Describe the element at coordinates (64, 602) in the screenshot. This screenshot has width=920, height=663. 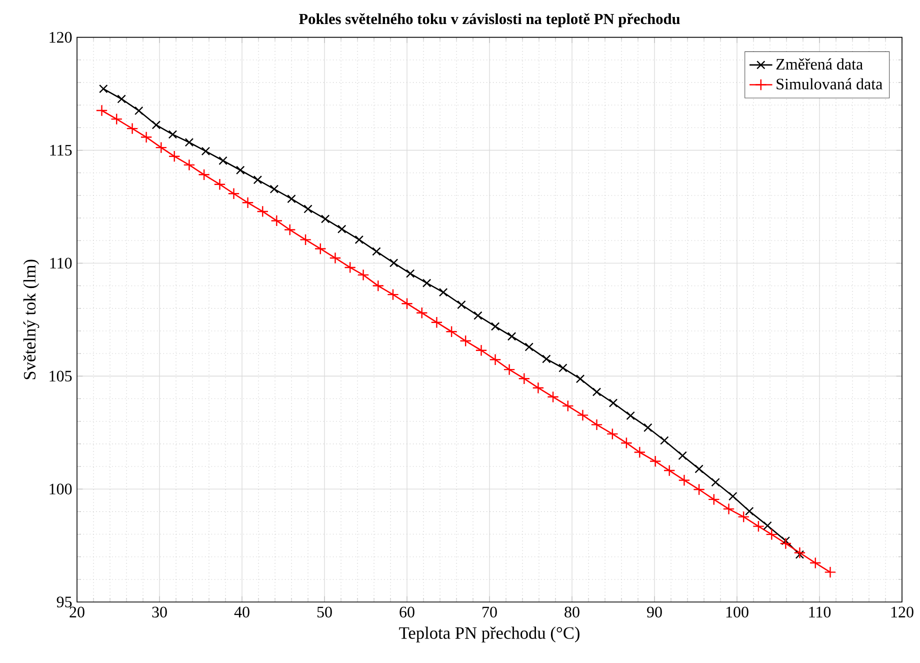
I see `y-tick-label: 95` at that location.